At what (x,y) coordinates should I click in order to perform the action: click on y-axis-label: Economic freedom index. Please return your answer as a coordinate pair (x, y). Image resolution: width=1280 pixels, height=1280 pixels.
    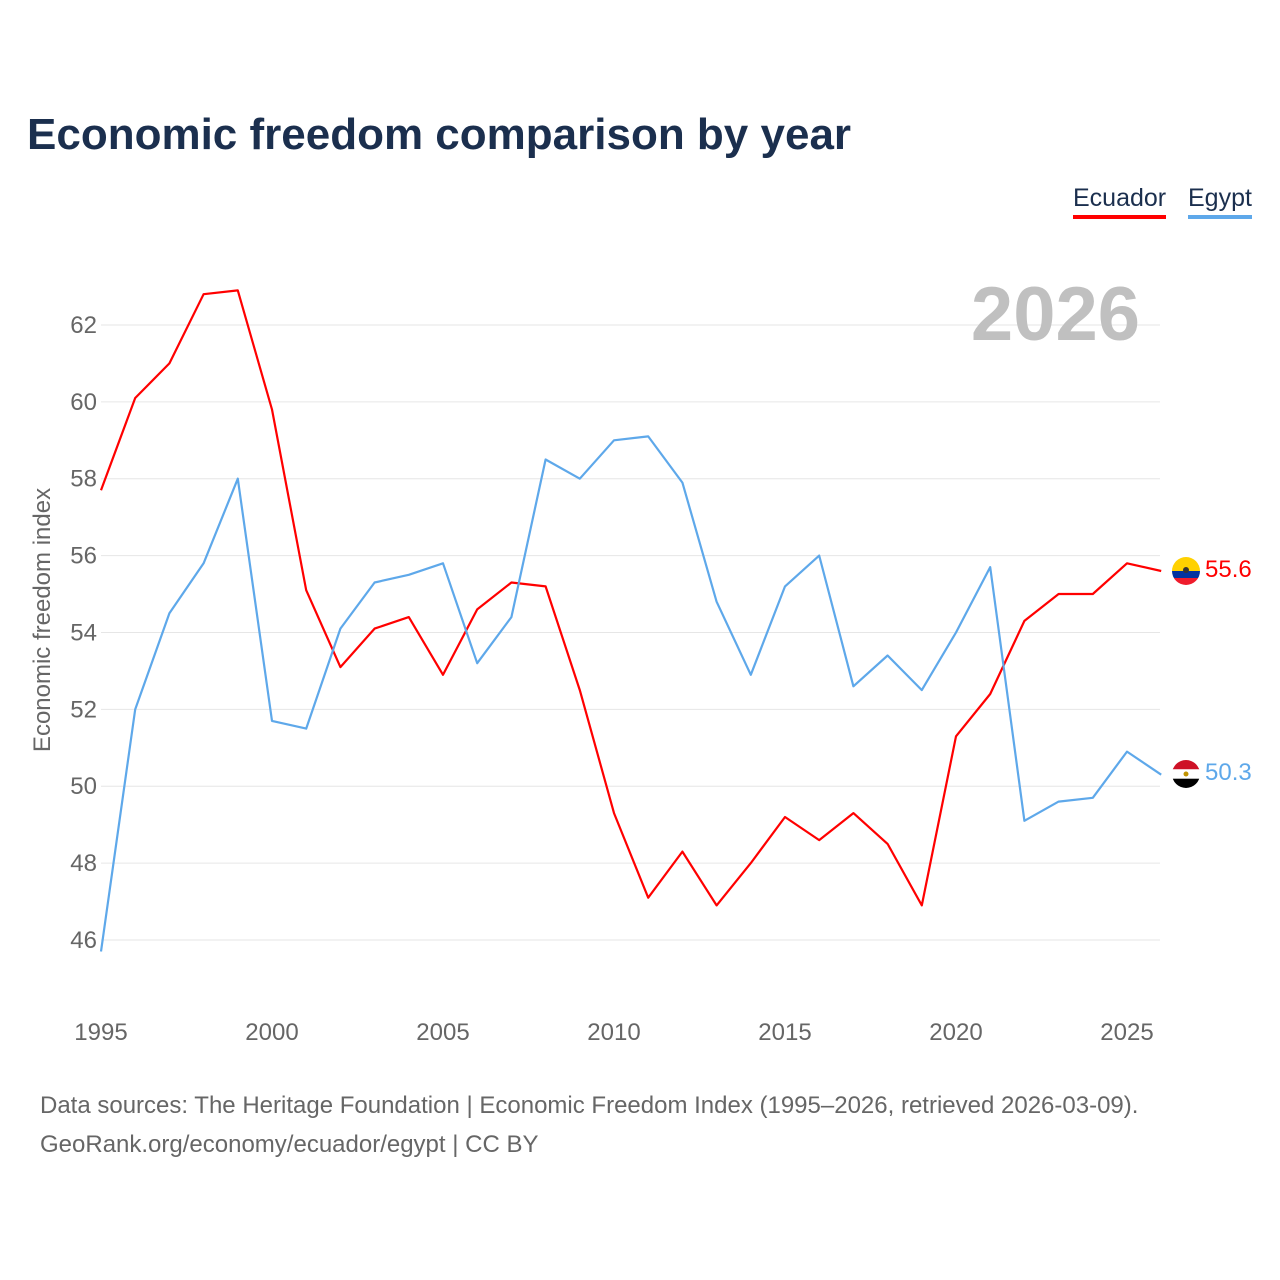
    Looking at the image, I should click on (42, 620).